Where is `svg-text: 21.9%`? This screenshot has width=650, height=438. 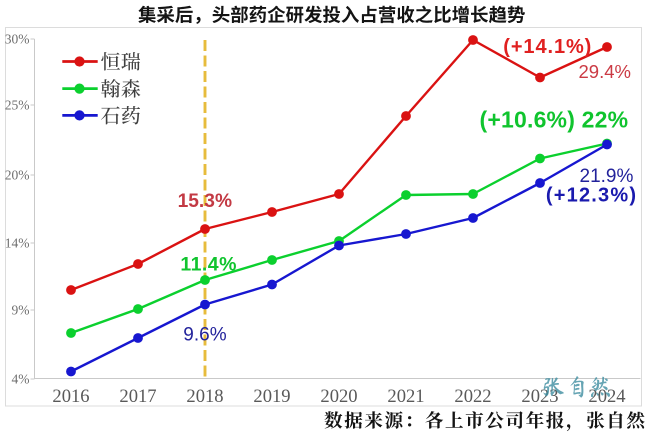 svg-text: 21.9% is located at coordinates (607, 176).